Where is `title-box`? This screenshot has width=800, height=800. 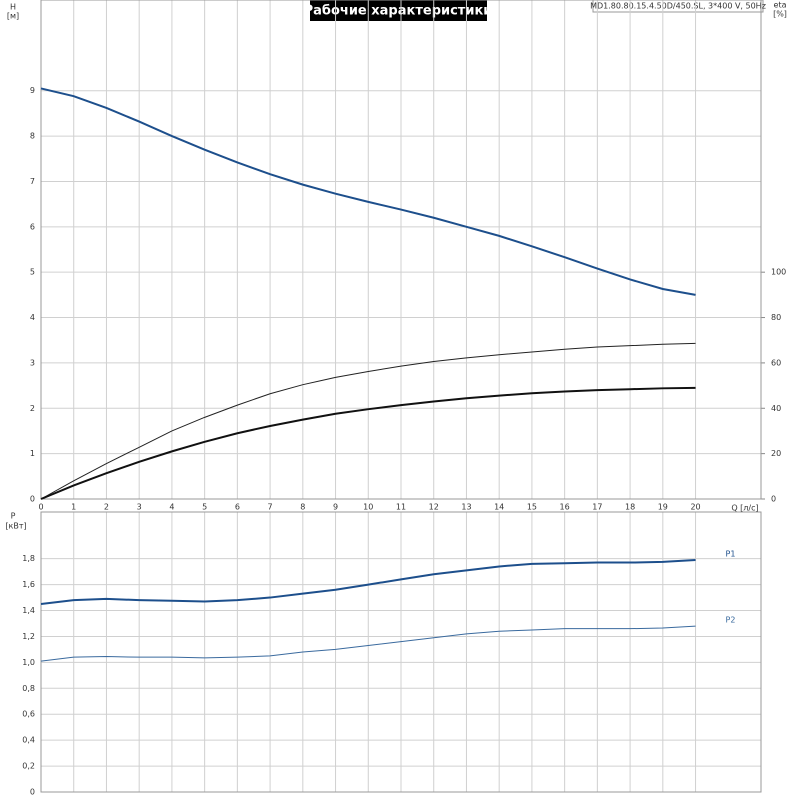
title-box is located at coordinates (398, 10).